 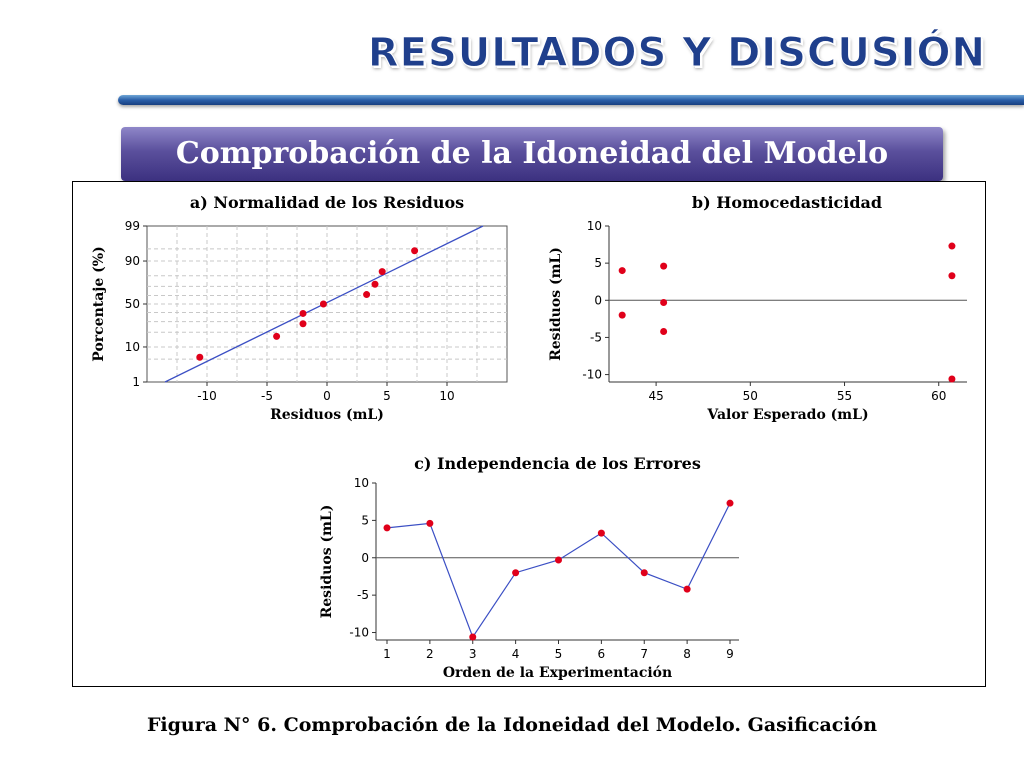 What do you see at coordinates (787, 415) in the screenshot?
I see `chart-b-xlabel: Valor Esperado (mL)` at bounding box center [787, 415].